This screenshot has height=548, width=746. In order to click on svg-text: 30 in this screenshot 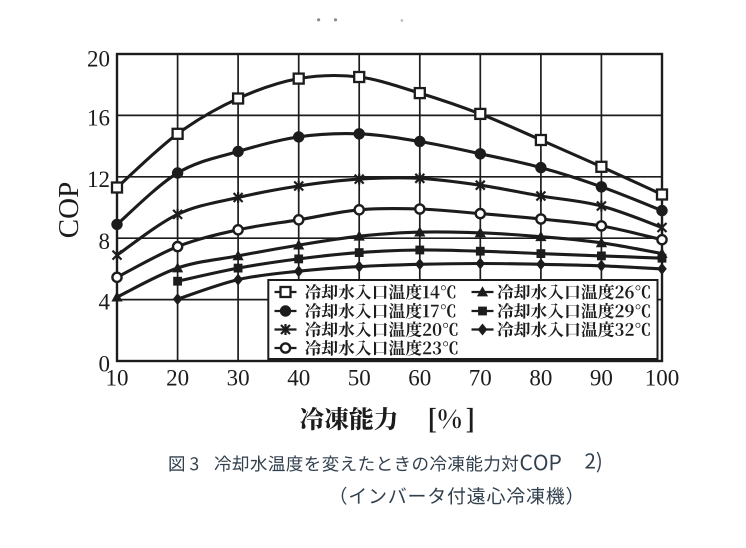, I will do `click(238, 378)`.